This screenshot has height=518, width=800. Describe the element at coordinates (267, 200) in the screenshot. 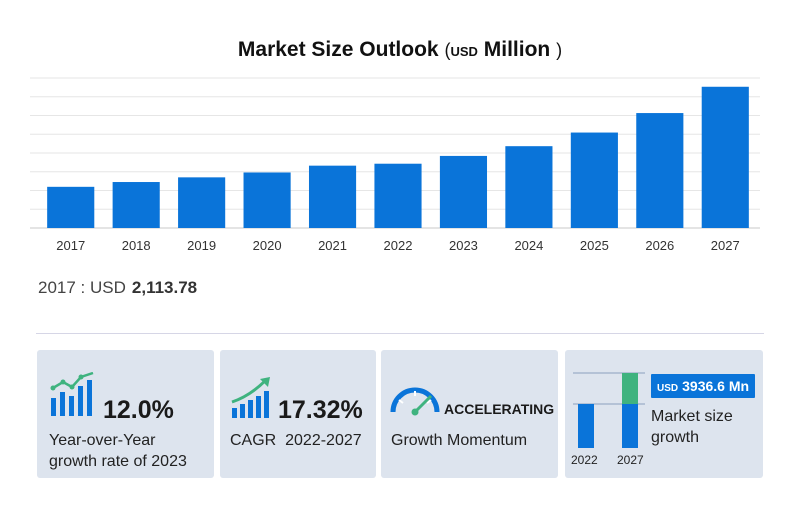

I see `bar-2020` at that location.